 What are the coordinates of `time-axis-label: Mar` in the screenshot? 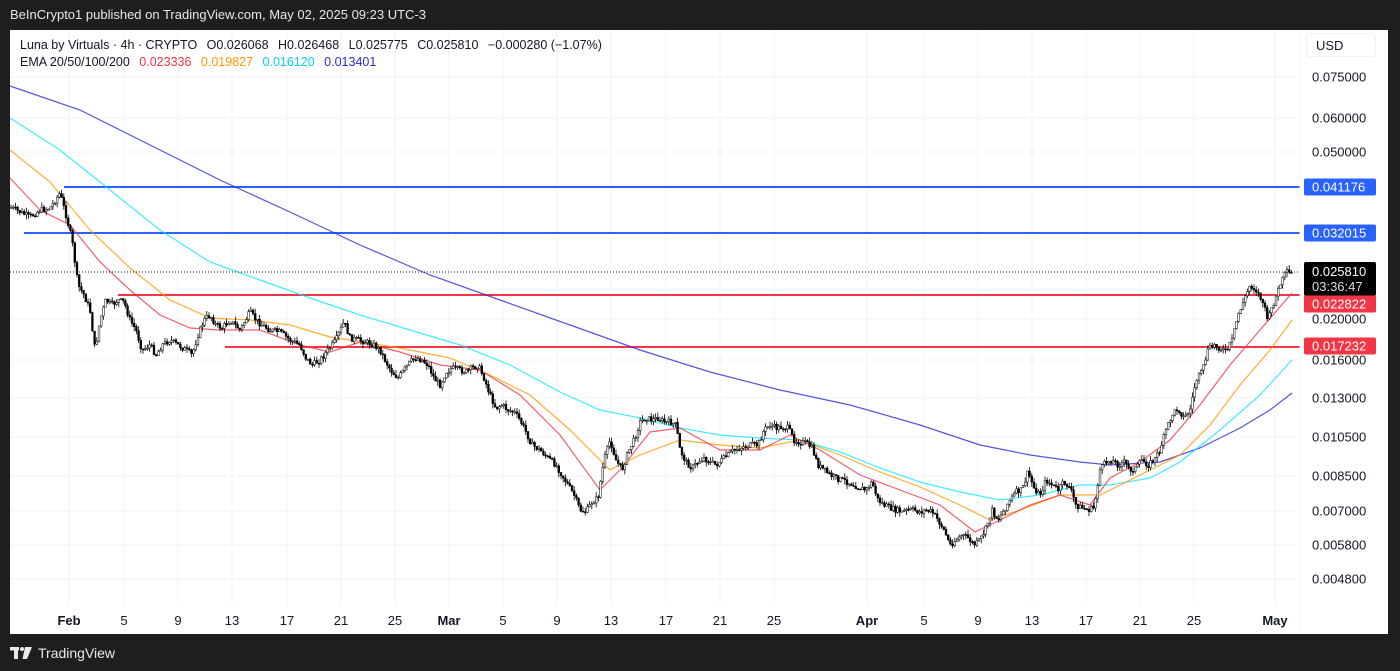 It's located at (449, 620).